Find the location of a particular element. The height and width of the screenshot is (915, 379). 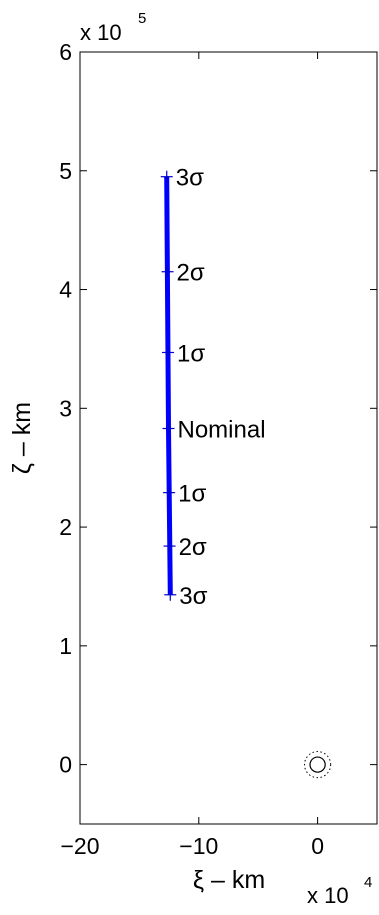

y-axis-label: ζ – km is located at coordinates (22, 438).